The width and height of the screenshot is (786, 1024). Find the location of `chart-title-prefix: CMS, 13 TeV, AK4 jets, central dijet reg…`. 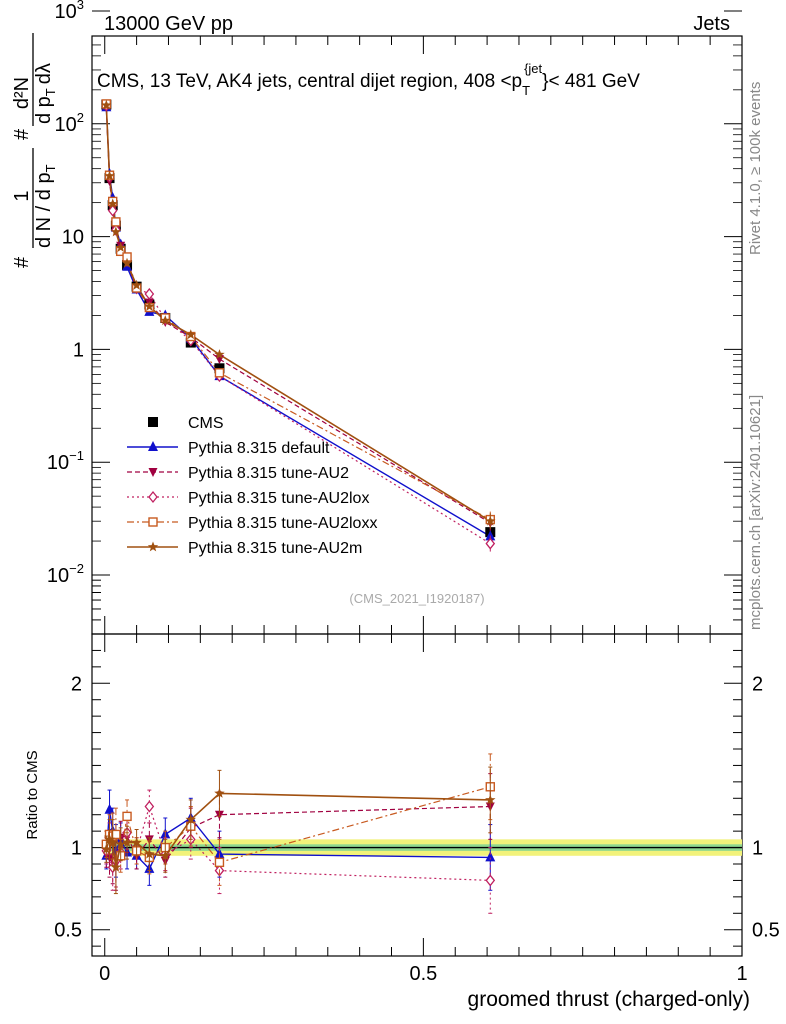

chart-title-prefix: CMS, 13 TeV, AK4 jets, central dijet reg… is located at coordinates (309, 81).